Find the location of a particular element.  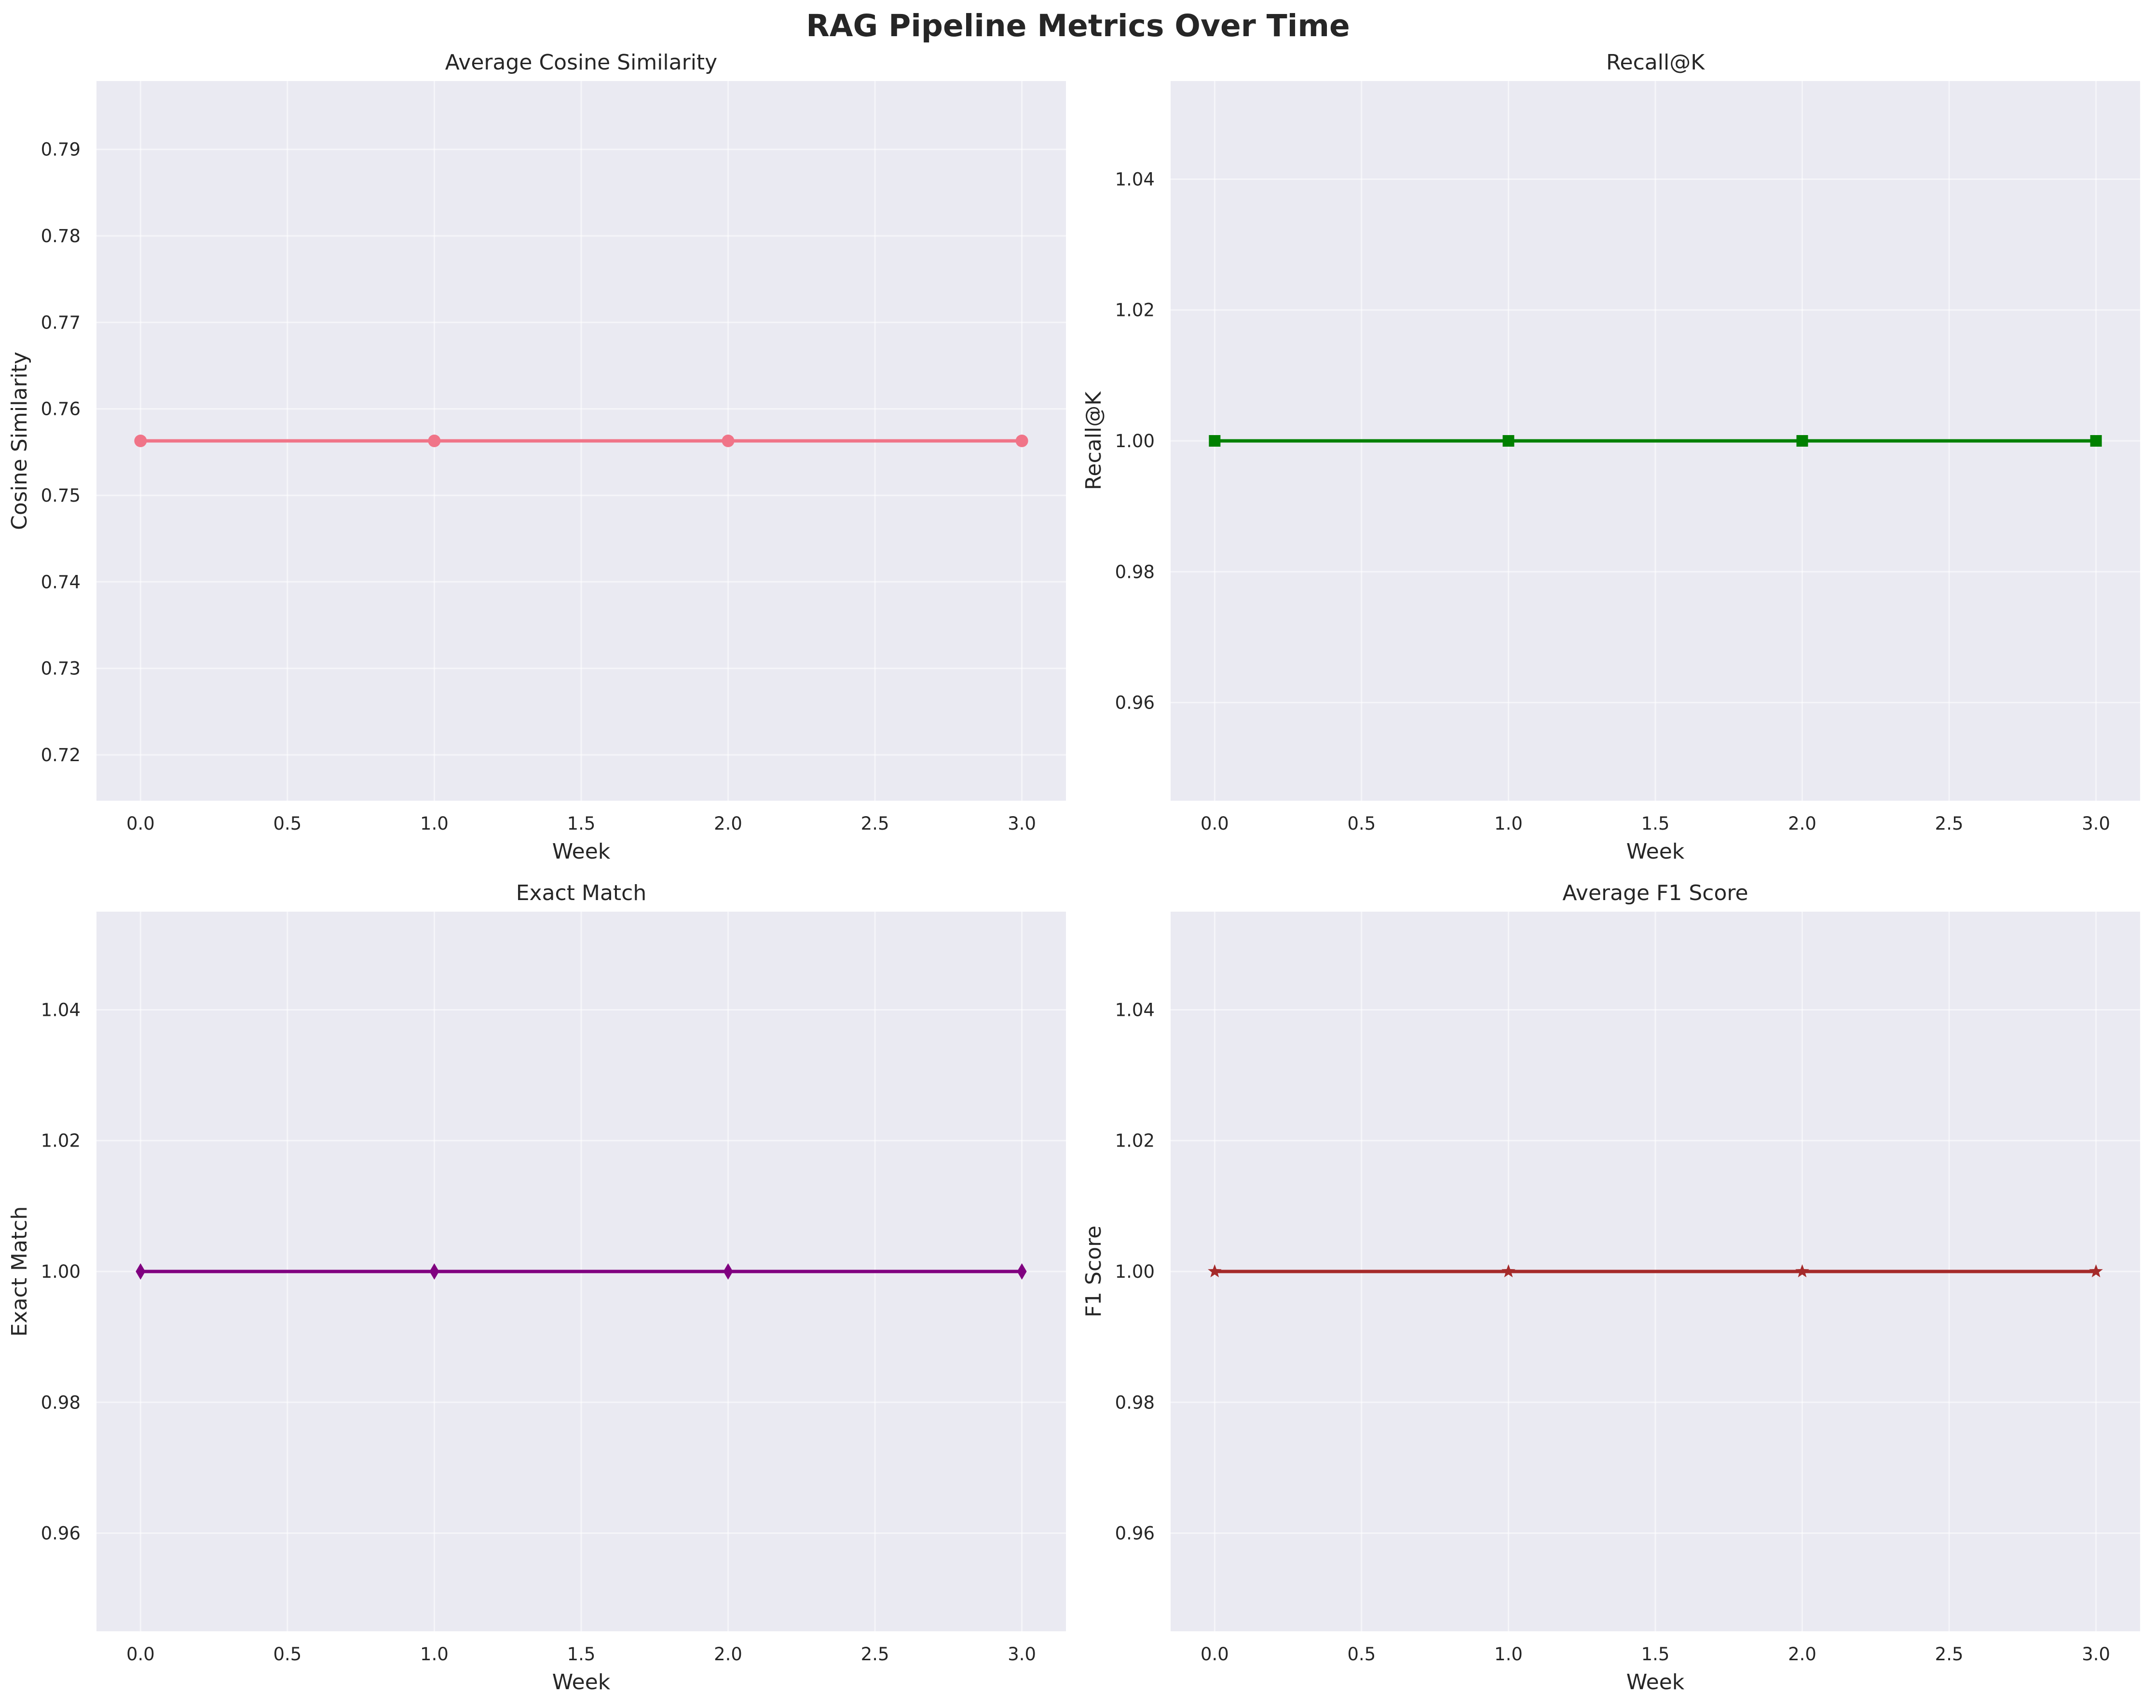

y-tick-label: 0.78 is located at coordinates (61, 236).